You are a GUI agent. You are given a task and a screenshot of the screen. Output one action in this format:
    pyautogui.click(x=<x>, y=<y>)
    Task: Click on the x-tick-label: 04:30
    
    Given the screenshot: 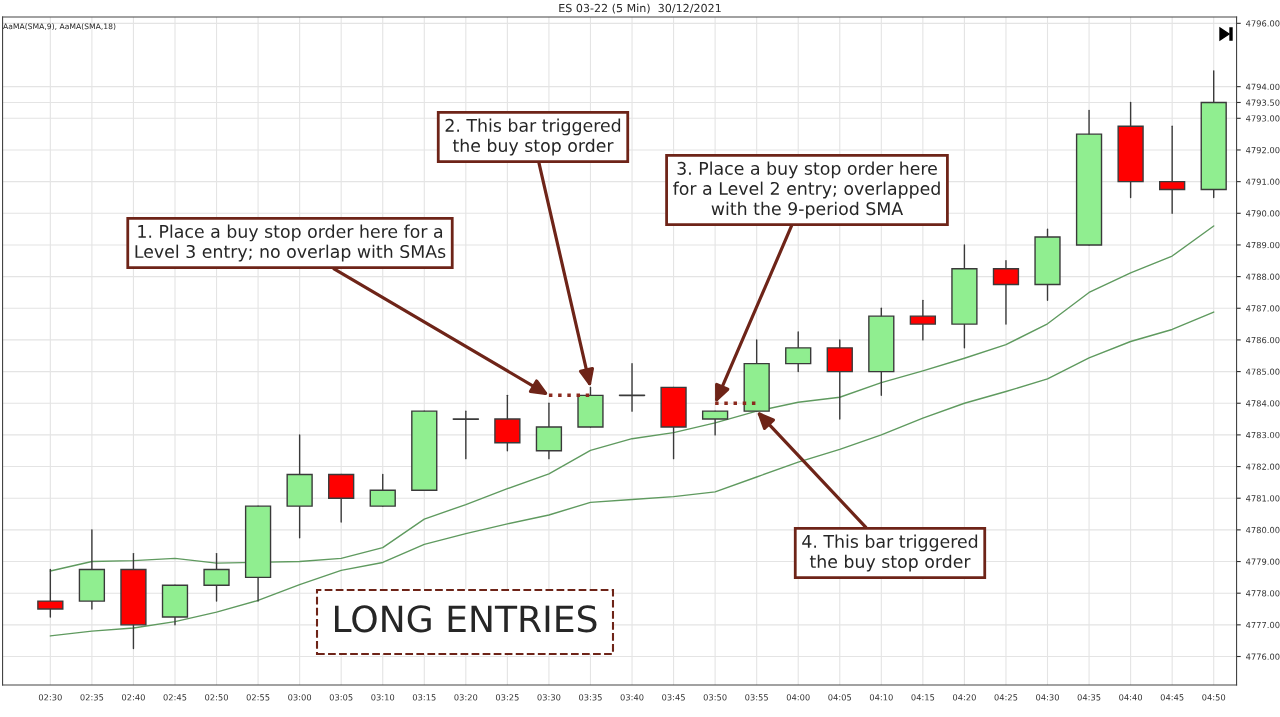 What is the action you would take?
    pyautogui.click(x=1047, y=697)
    